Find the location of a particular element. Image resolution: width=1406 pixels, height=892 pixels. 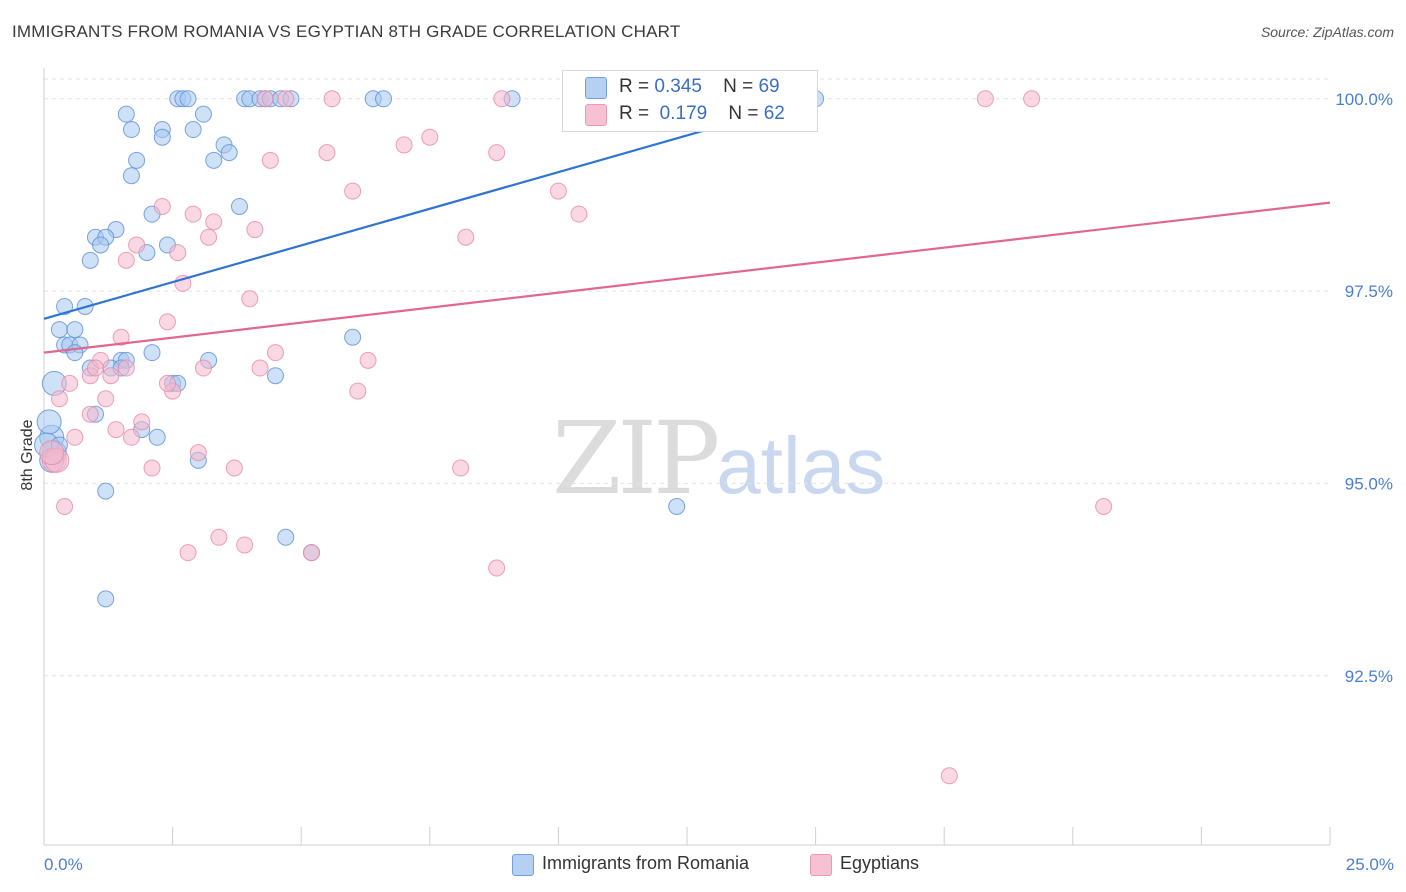

n-value: 69 is located at coordinates (769, 86).